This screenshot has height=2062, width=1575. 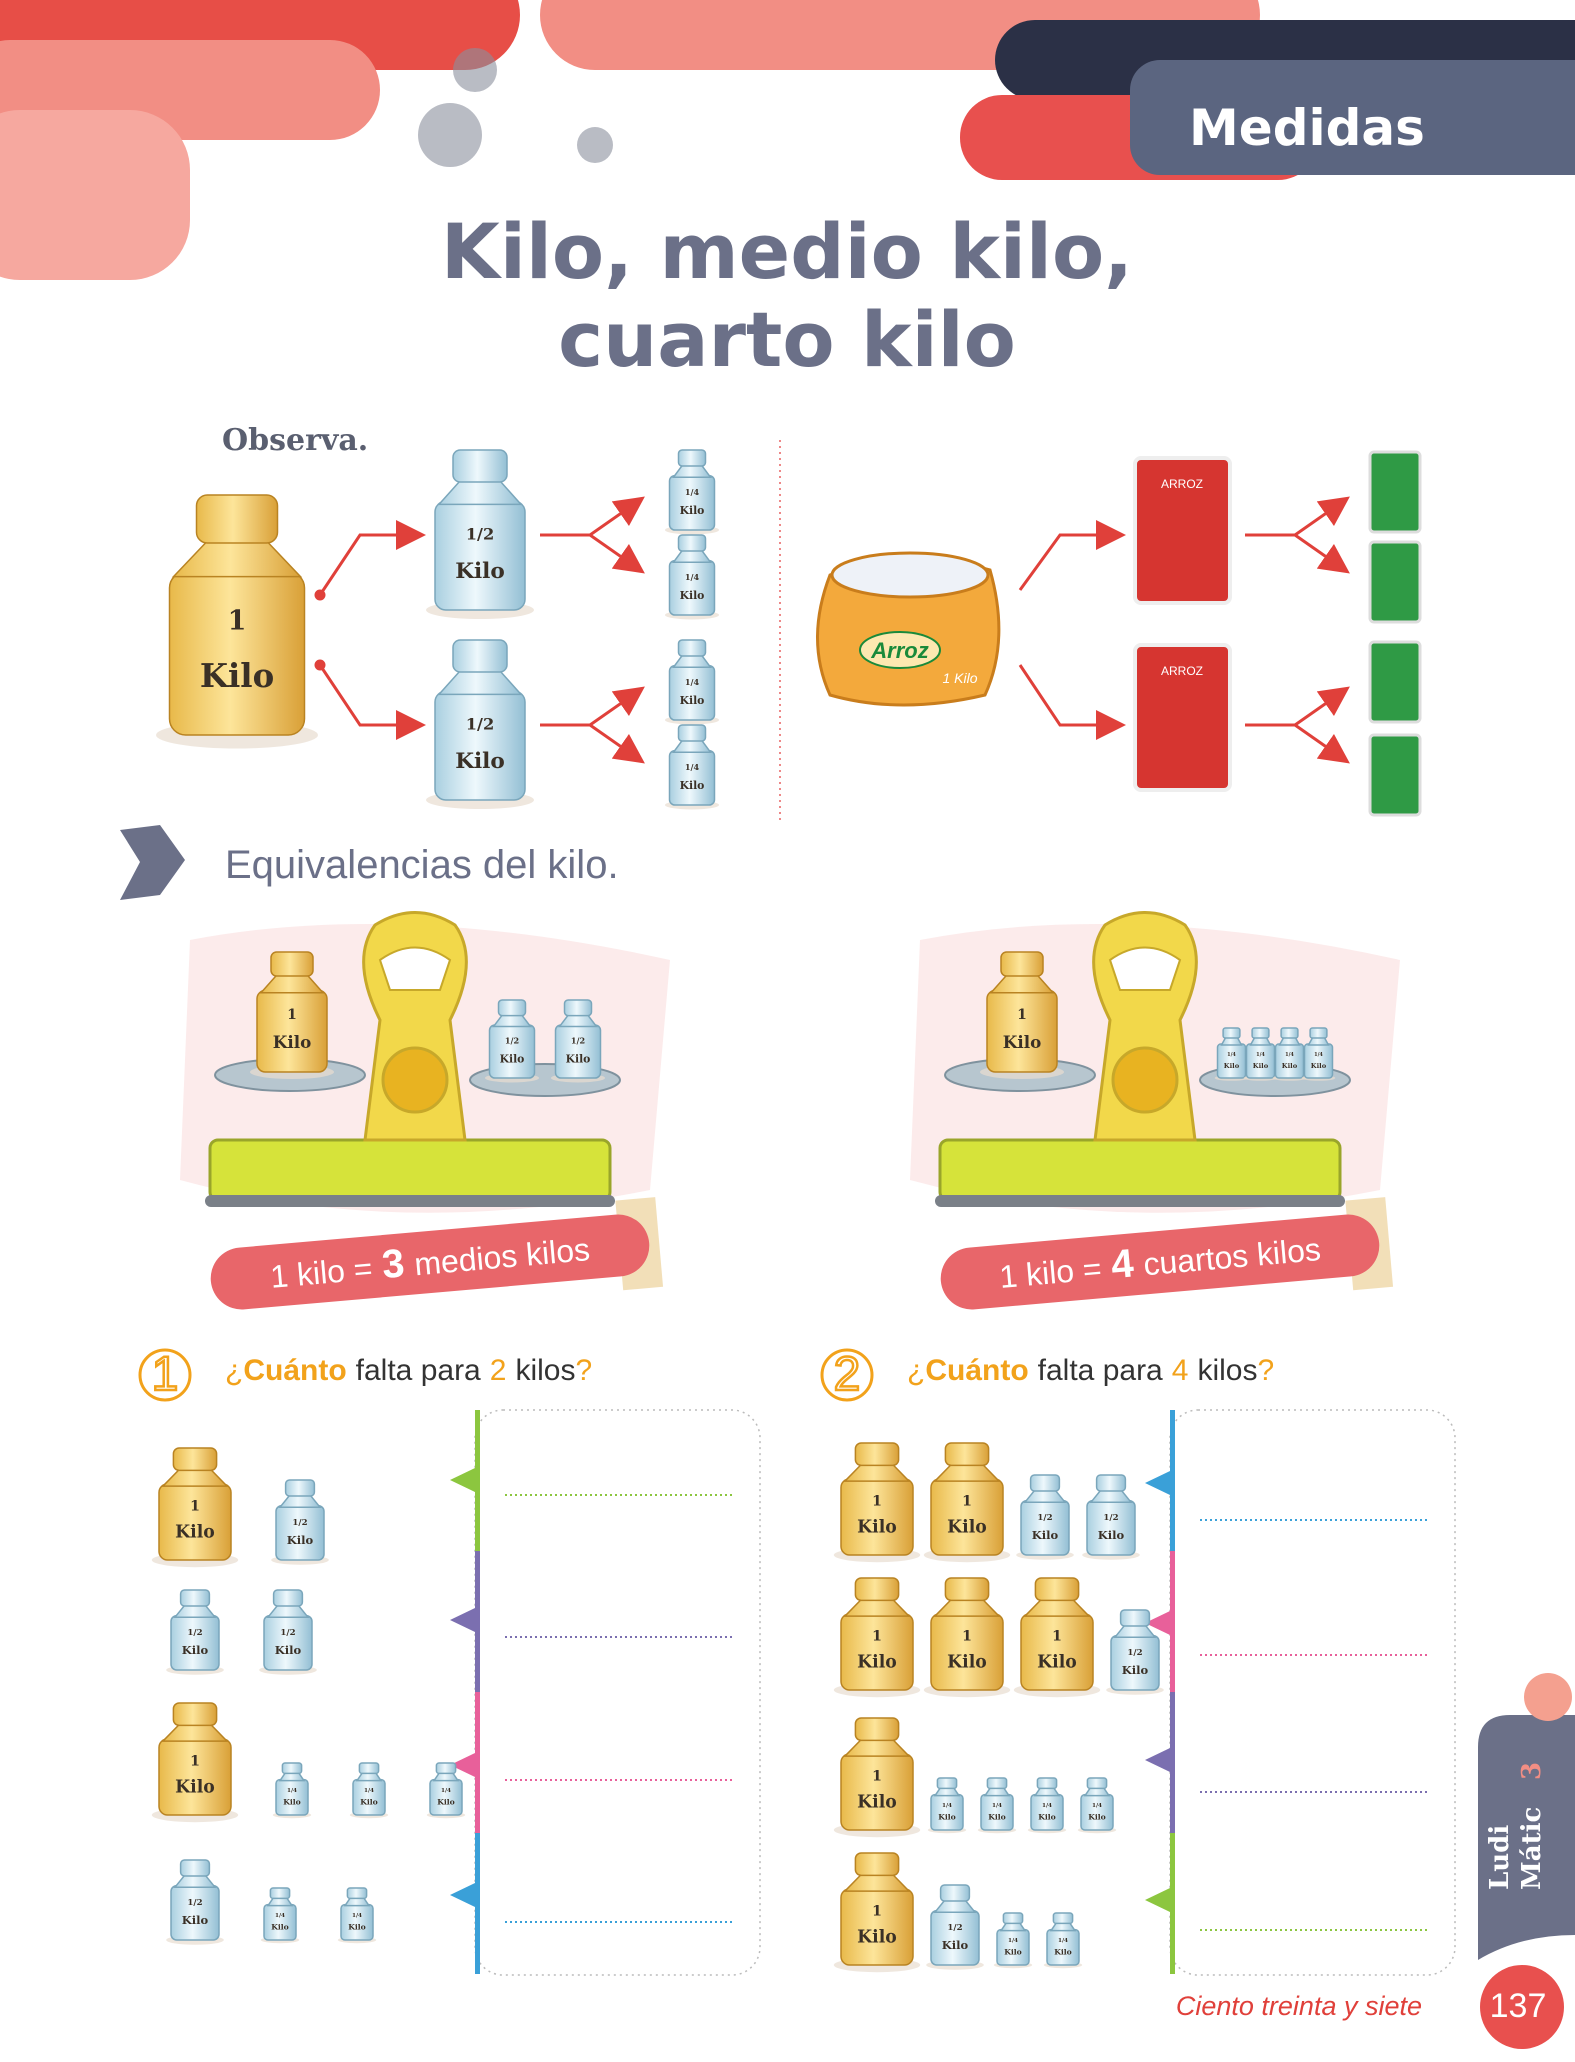 What do you see at coordinates (1227, 1370) in the screenshot?
I see `question-unit: kilos` at bounding box center [1227, 1370].